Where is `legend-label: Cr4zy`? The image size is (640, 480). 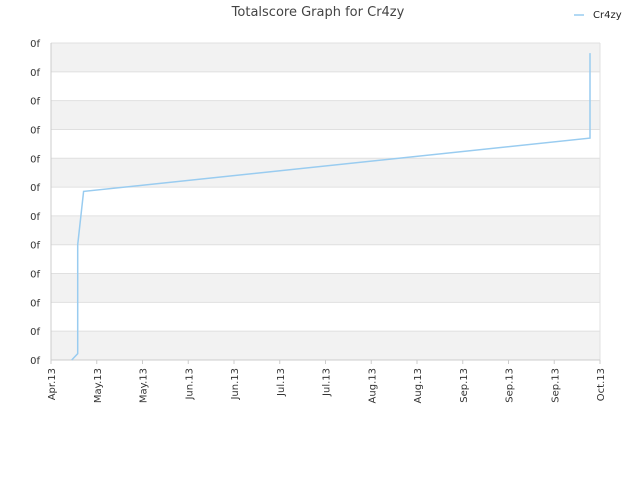 legend-label: Cr4zy is located at coordinates (607, 15).